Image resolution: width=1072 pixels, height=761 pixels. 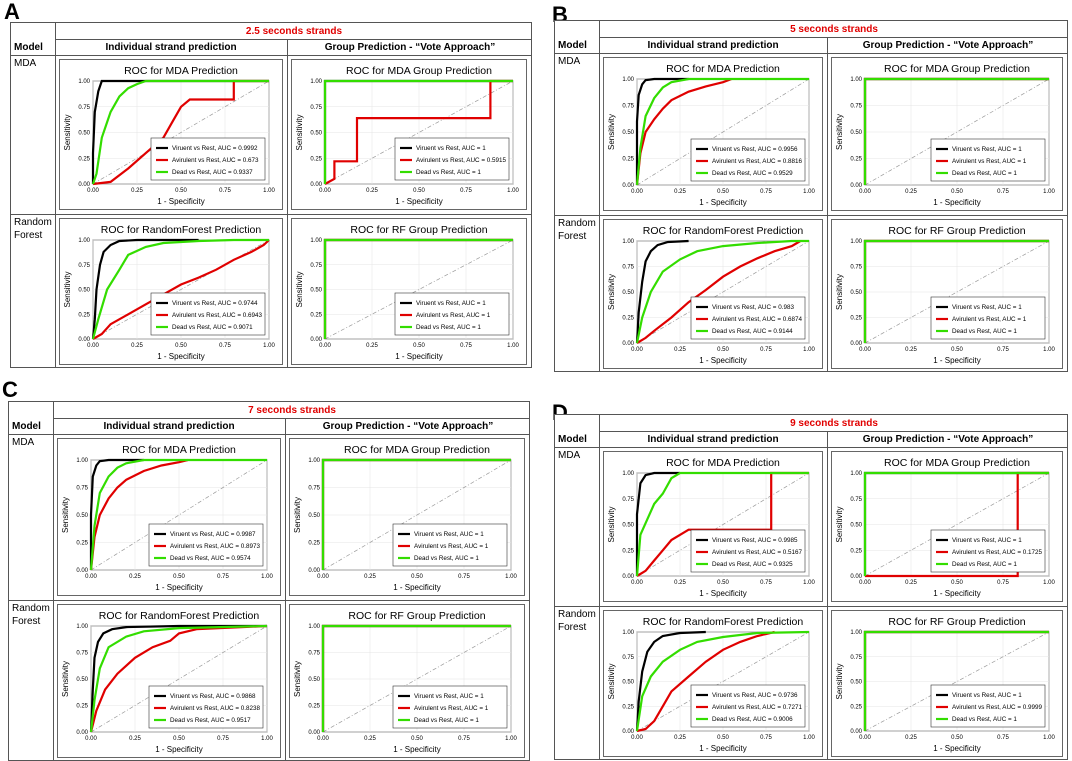 What do you see at coordinates (213, 534) in the screenshot?
I see `legend-entry: Viruent vs Rest, AUC = 0.9987` at bounding box center [213, 534].